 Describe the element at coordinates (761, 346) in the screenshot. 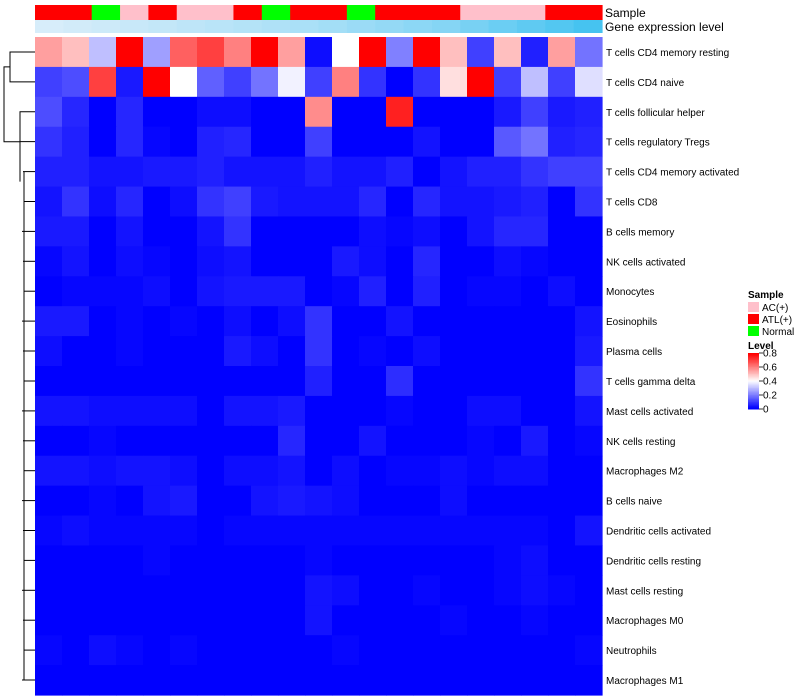

I see `legend-level-title: Level` at that location.